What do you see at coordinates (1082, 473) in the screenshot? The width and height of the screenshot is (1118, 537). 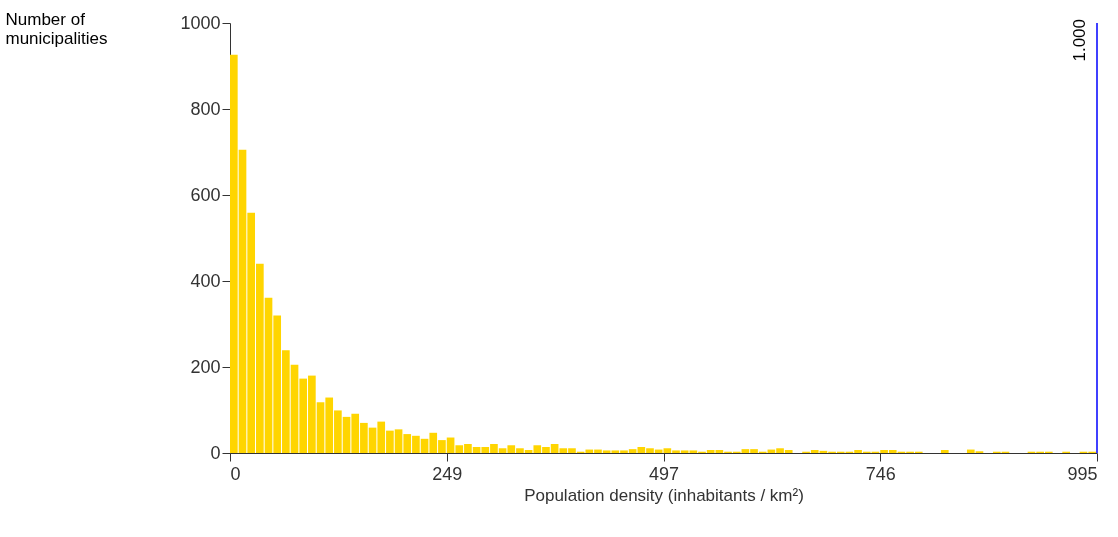 I see `x-tick-label: 995` at bounding box center [1082, 473].